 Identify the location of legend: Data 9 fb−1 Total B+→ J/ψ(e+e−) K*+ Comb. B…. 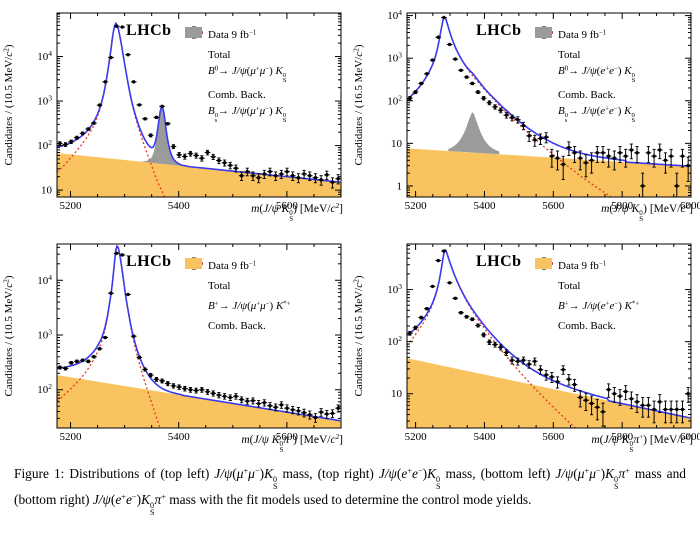
(586, 296).